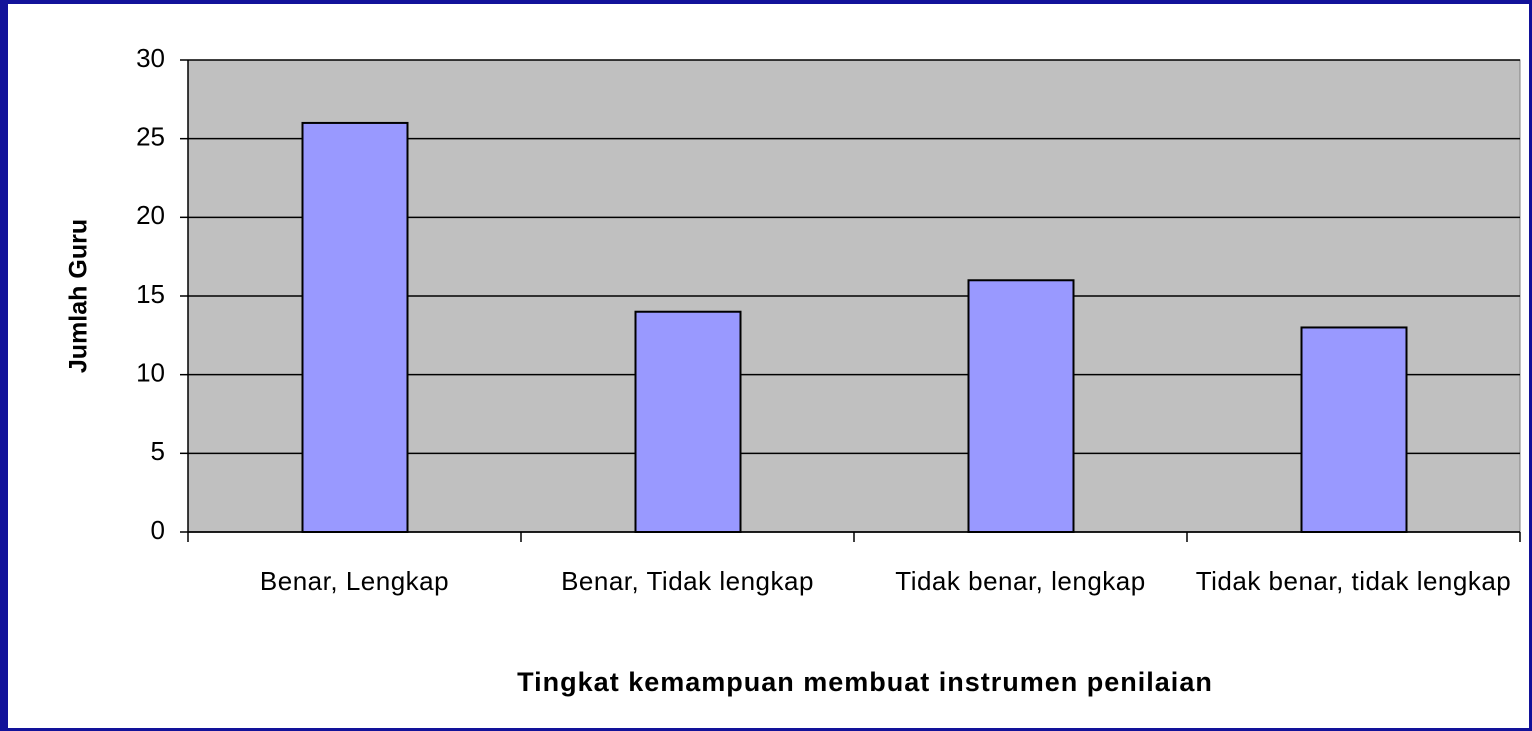  I want to click on y-axis-title: Jumlah Guru, so click(79, 296).